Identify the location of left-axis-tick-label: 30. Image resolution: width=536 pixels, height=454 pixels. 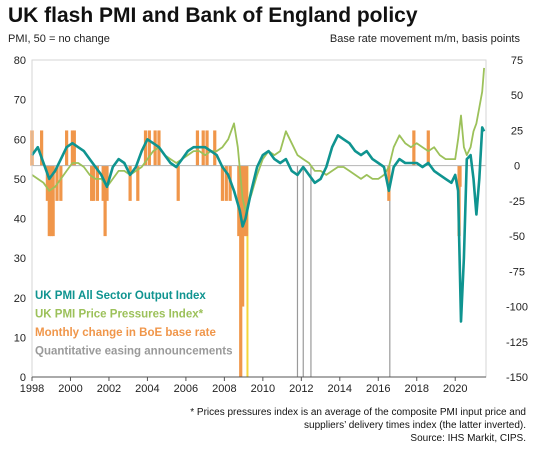
(20, 259).